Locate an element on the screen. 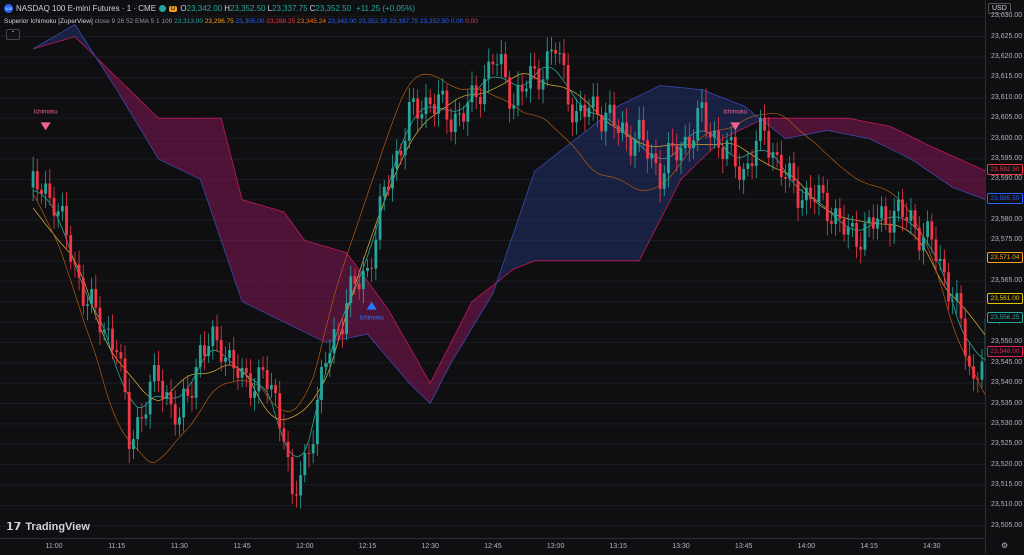  collapse-legend-button: ⌃ is located at coordinates (13, 34).